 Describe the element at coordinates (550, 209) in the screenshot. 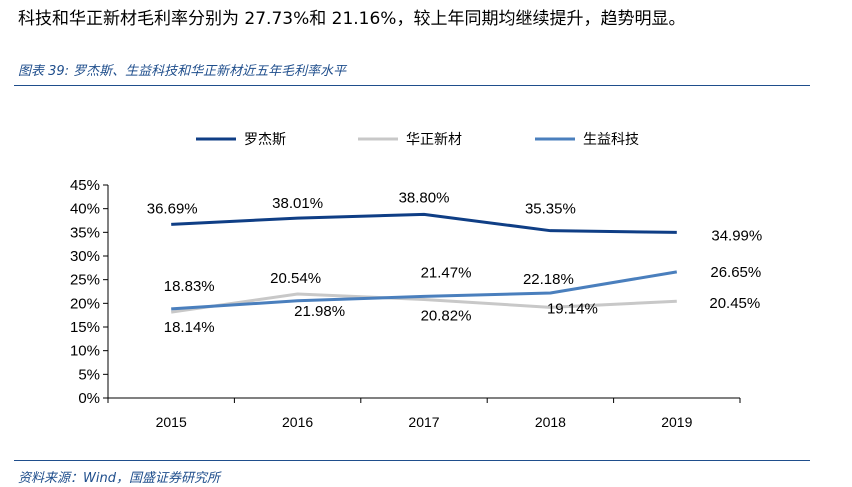

I see `data-label: 35.35%` at that location.